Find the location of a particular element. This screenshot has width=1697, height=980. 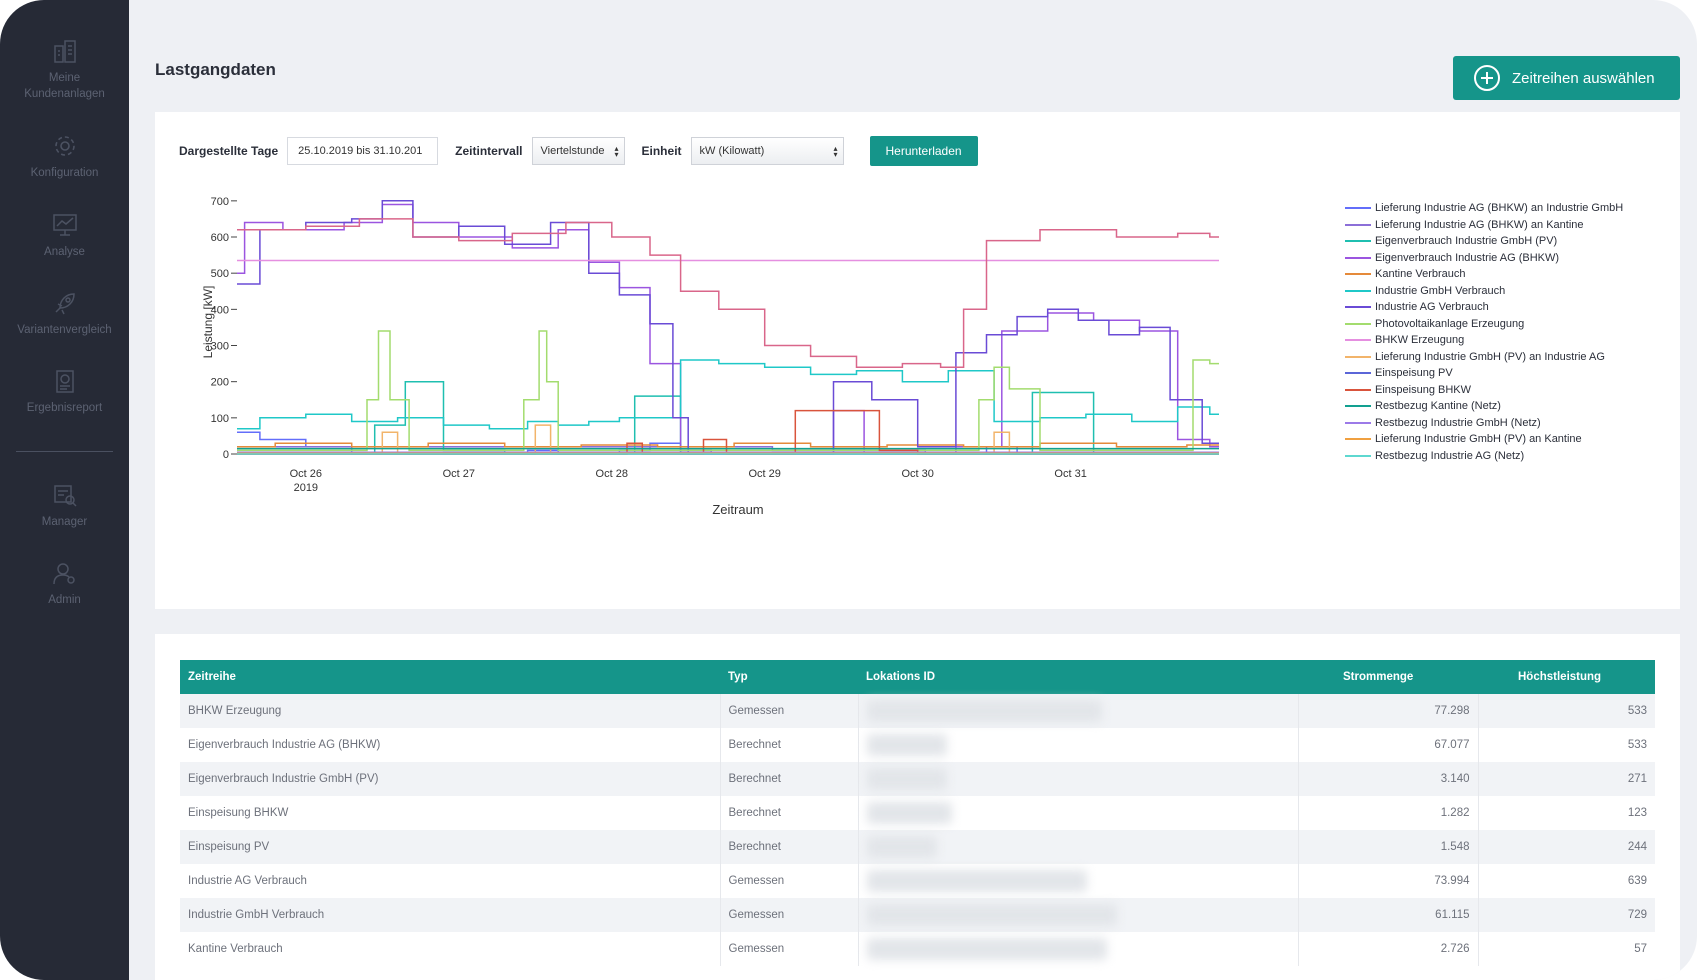

legend-item: Restbezug Industrie GmbH (Netz) is located at coordinates (1484, 423).